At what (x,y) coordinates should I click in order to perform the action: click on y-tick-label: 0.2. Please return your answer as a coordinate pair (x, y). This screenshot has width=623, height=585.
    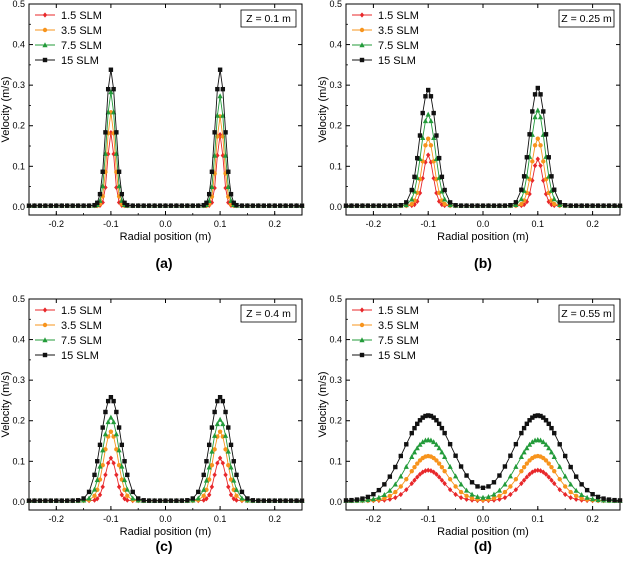
    Looking at the image, I should click on (18, 126).